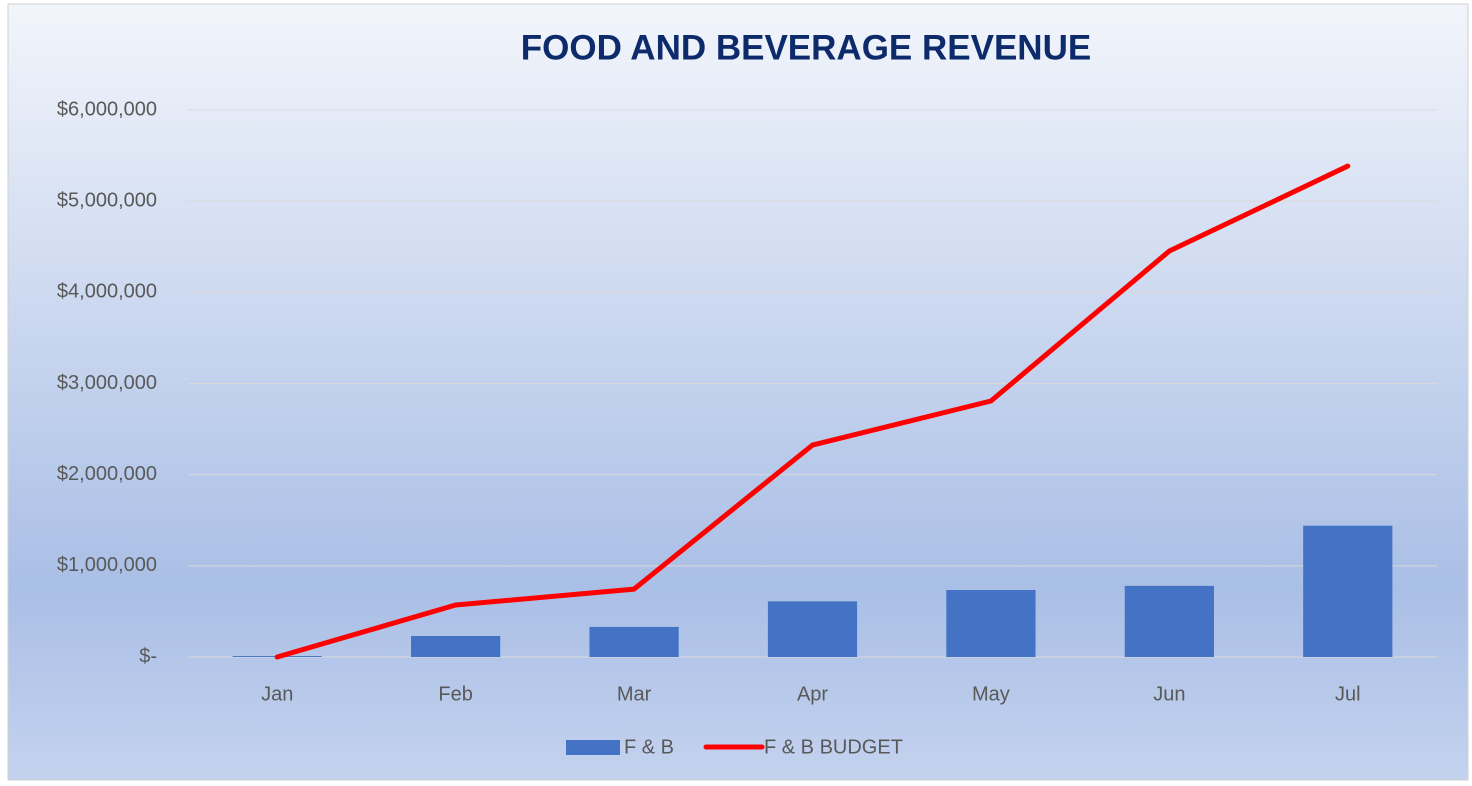  Describe the element at coordinates (634, 694) in the screenshot. I see `x-tick-label: Mar` at that location.